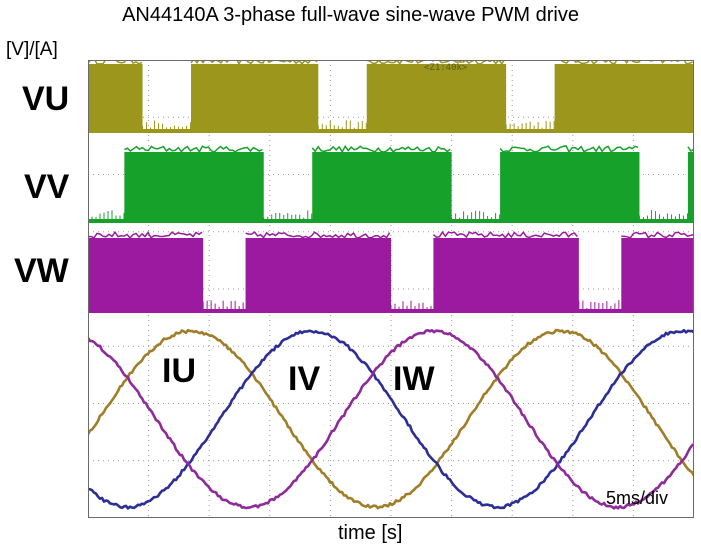  Describe the element at coordinates (304, 379) in the screenshot. I see `iv-annotation: IV` at that location.